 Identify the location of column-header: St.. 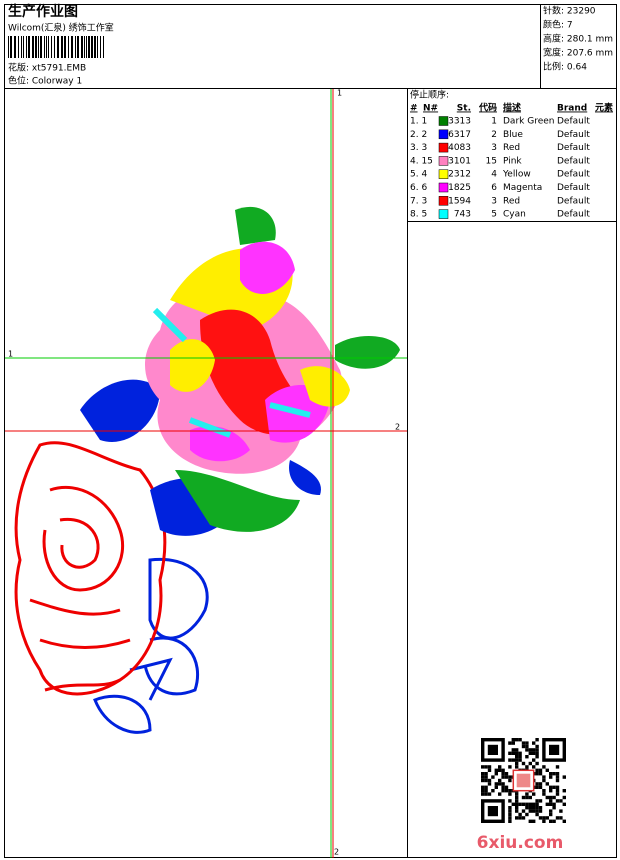
(464, 109).